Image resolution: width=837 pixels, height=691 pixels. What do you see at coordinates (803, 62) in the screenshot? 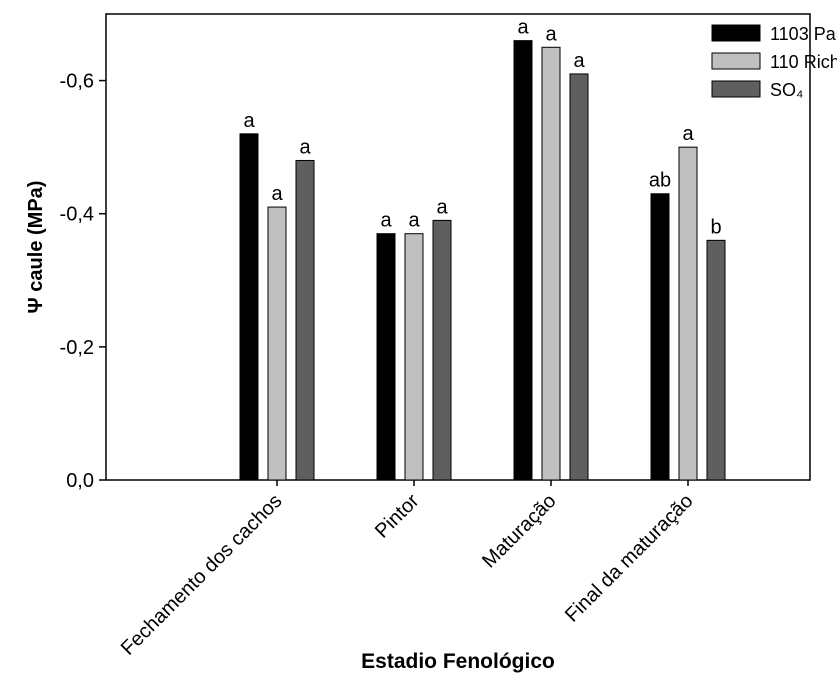
I see `legend-label: 110 Richter` at bounding box center [803, 62].